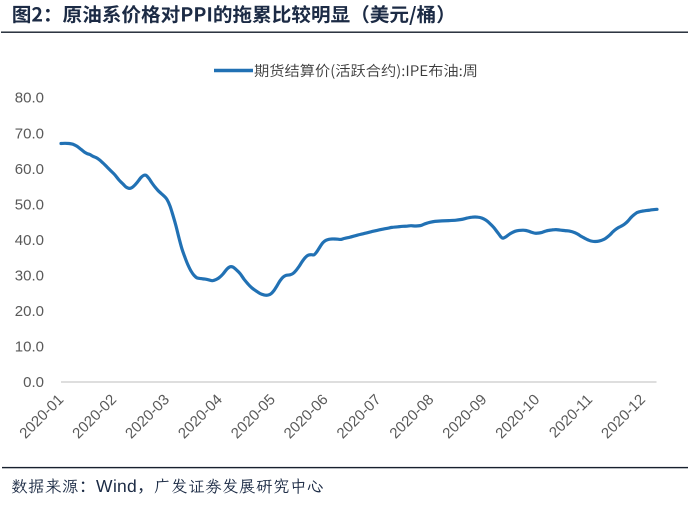 This screenshot has width=688, height=511. I want to click on svg-text: 60.0, so click(29, 169).